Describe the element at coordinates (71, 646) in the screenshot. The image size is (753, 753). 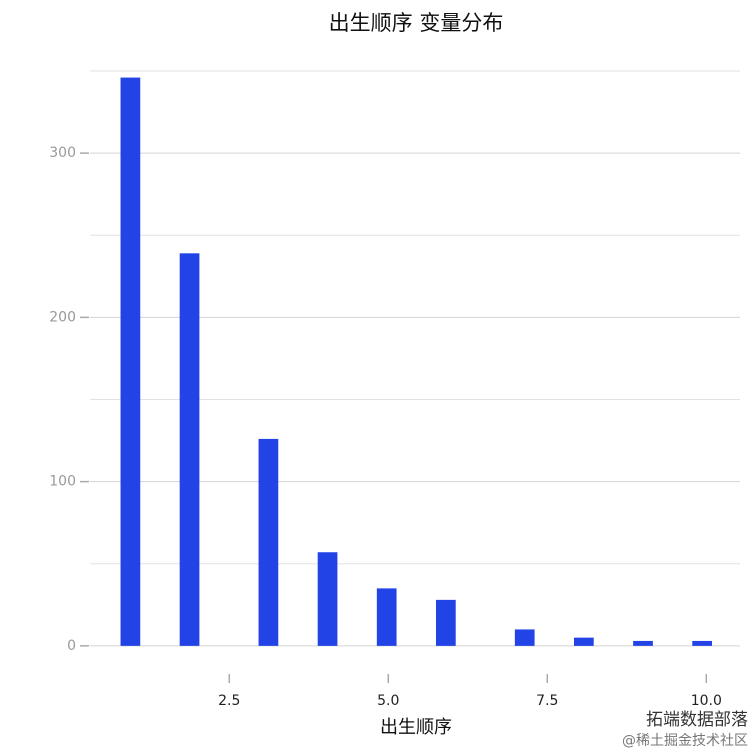
I see `y-tick-label: 0` at that location.